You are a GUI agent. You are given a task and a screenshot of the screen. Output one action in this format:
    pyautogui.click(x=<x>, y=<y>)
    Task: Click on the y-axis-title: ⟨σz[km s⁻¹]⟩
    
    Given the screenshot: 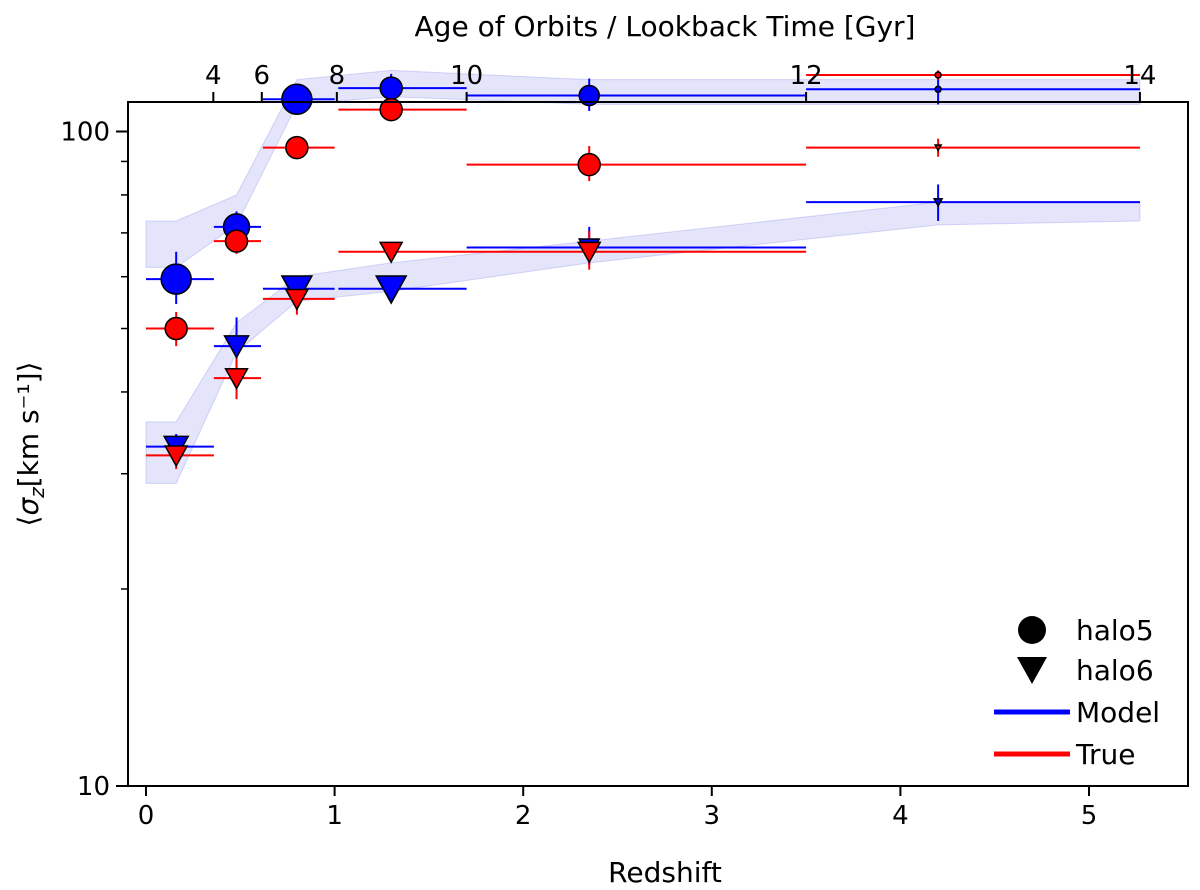 What is the action you would take?
    pyautogui.click(x=30, y=444)
    